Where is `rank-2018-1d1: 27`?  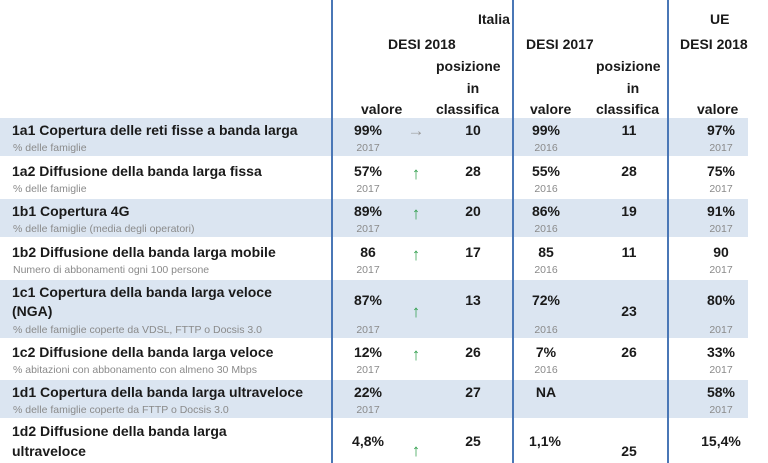 rank-2018-1d1: 27 is located at coordinates (473, 392).